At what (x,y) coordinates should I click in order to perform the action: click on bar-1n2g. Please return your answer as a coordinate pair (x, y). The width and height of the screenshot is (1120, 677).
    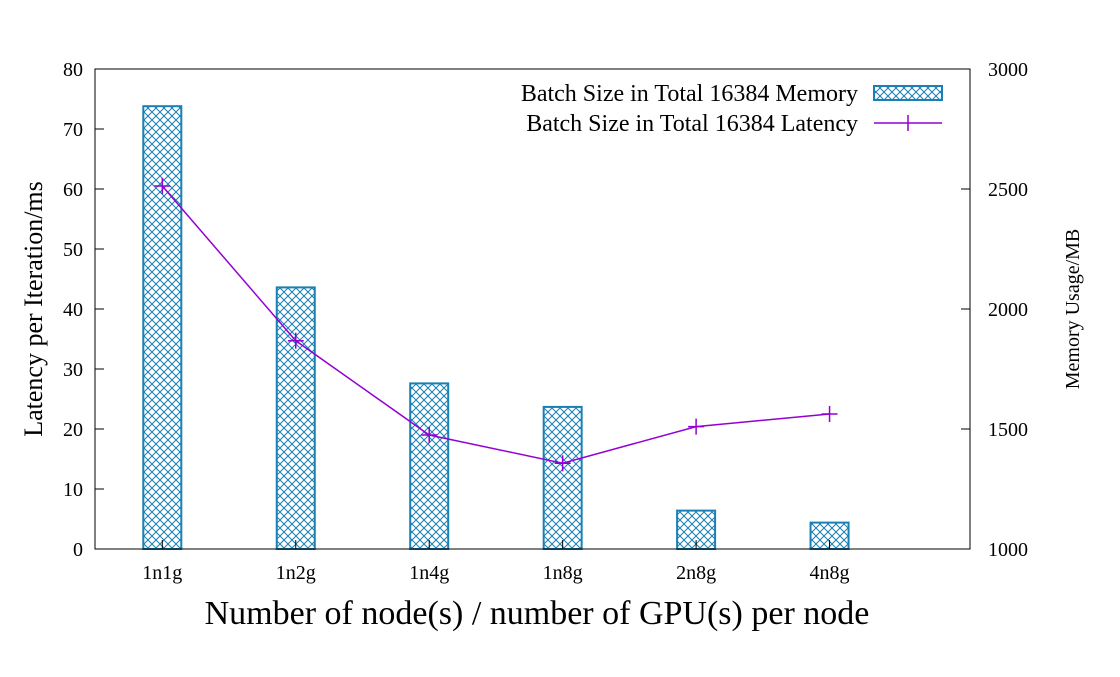
    Looking at the image, I should click on (295, 418).